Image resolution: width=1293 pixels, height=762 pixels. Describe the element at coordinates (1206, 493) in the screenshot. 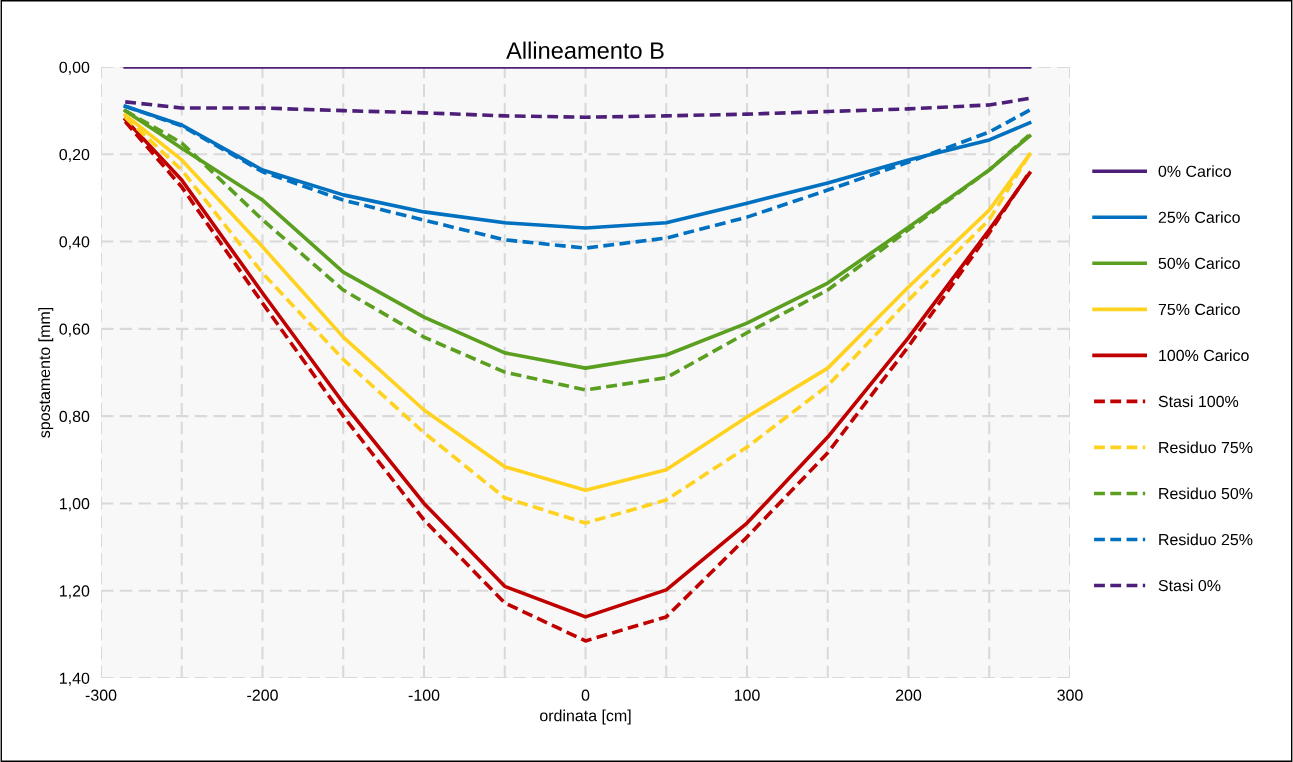

I see `legend-label: Residuo 50%` at that location.